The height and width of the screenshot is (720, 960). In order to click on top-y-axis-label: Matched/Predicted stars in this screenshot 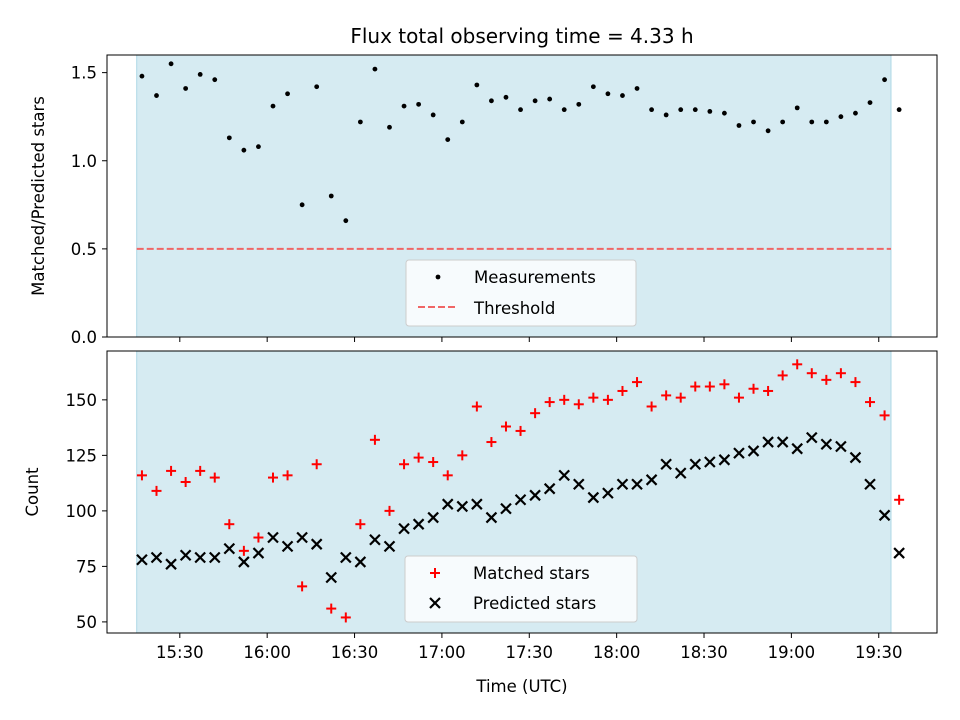, I will do `click(38, 196)`.